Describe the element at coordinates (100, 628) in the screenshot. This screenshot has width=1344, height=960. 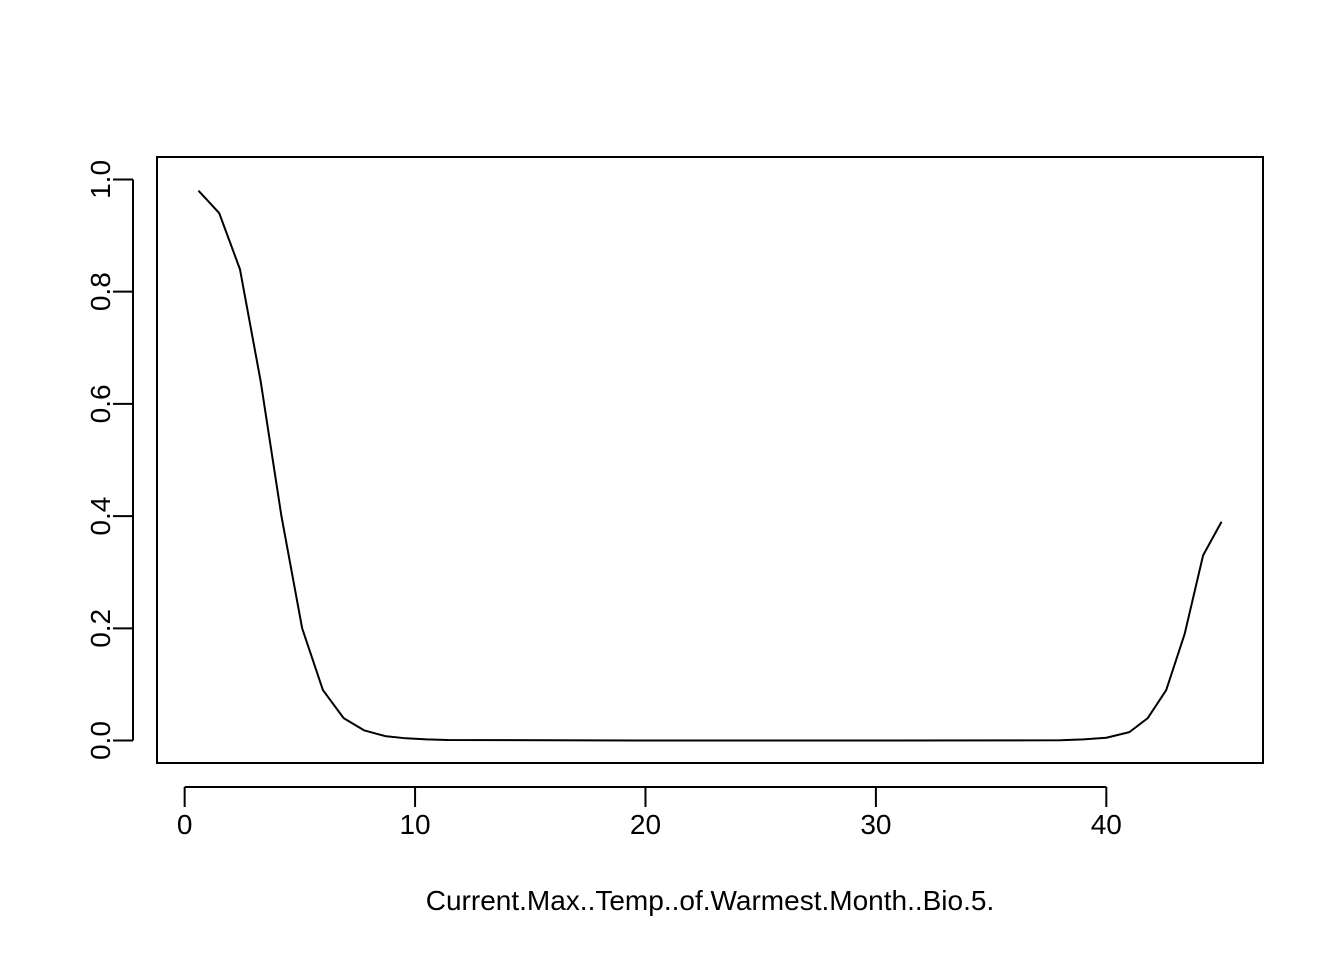
I see `y-tick-label: 0.2` at that location.